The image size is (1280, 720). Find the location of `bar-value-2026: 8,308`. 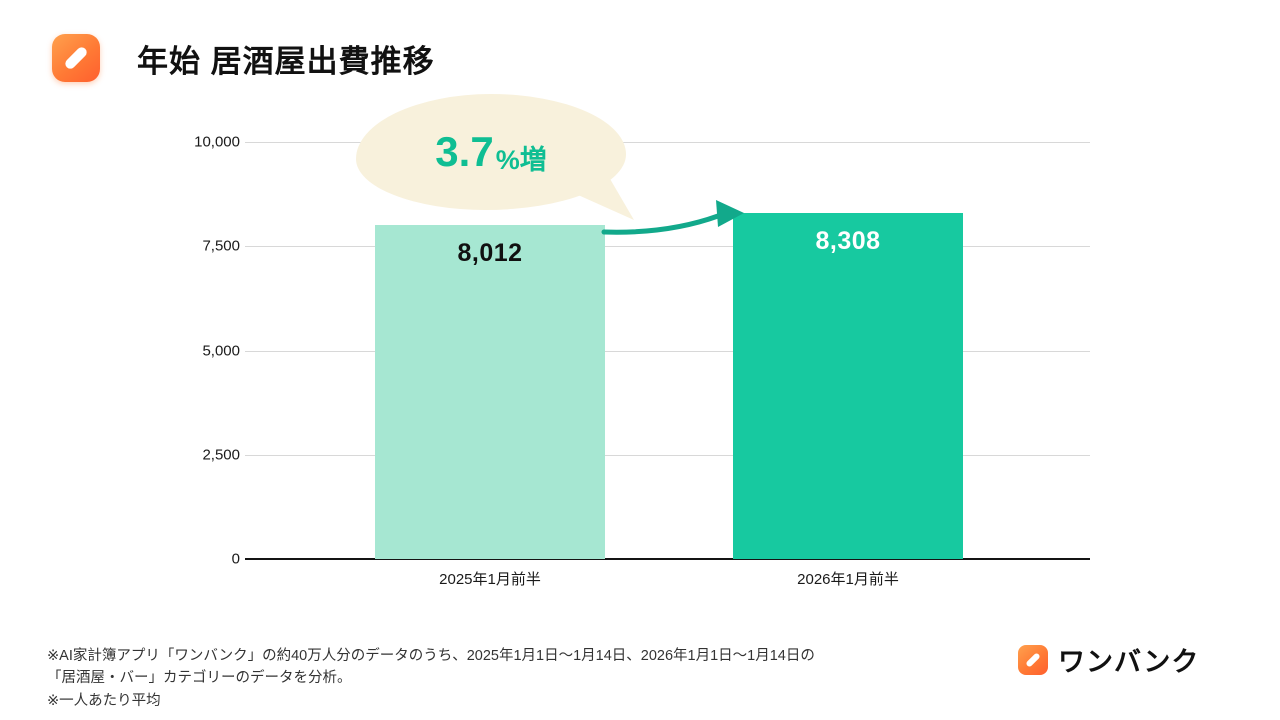

bar-value-2026: 8,308 is located at coordinates (848, 241).